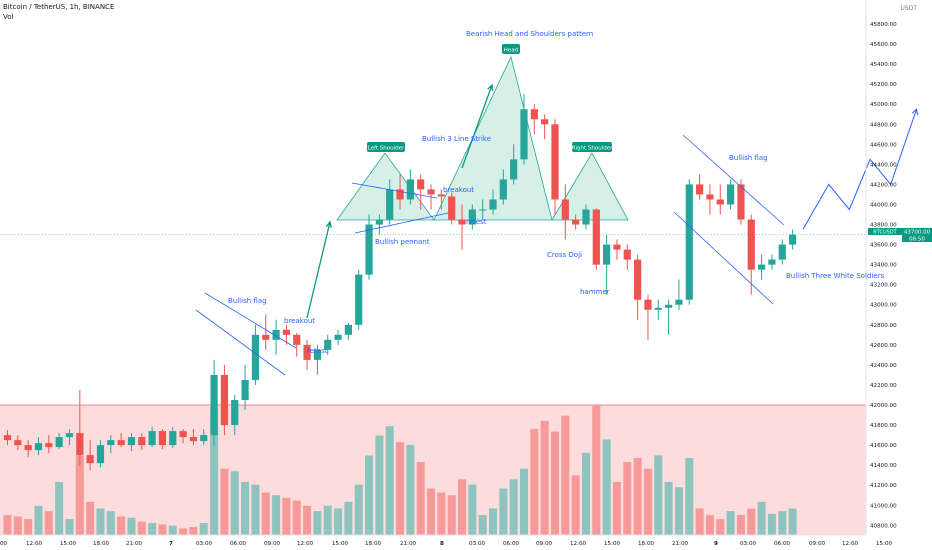 The width and height of the screenshot is (932, 550). What do you see at coordinates (883, 145) in the screenshot?
I see `price-tick-label: 44600.00` at bounding box center [883, 145].